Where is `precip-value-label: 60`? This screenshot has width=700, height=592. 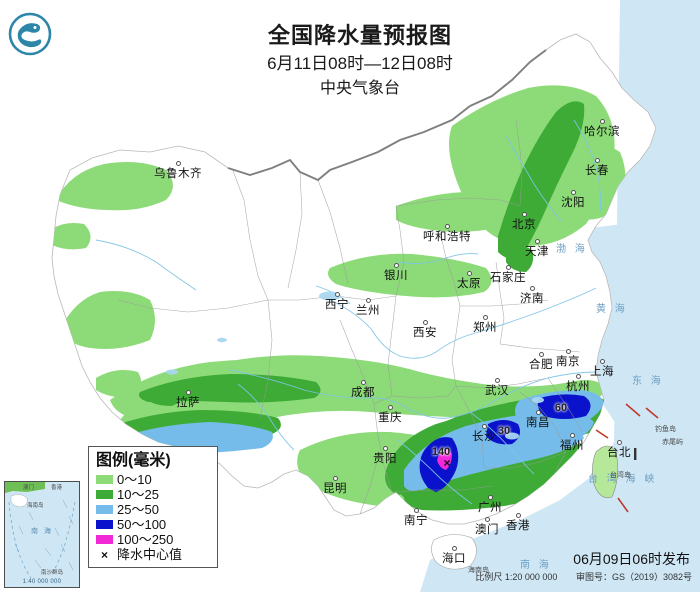
precip-value-label: 60 is located at coordinates (561, 408).